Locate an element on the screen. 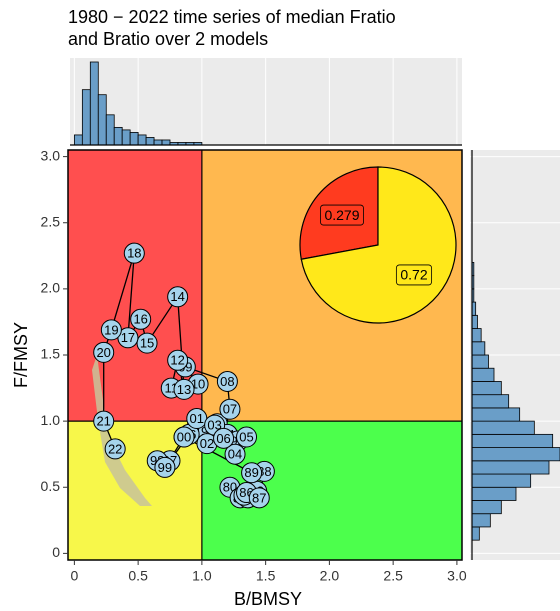  pie-label-group: 0.72 is located at coordinates (414, 275).